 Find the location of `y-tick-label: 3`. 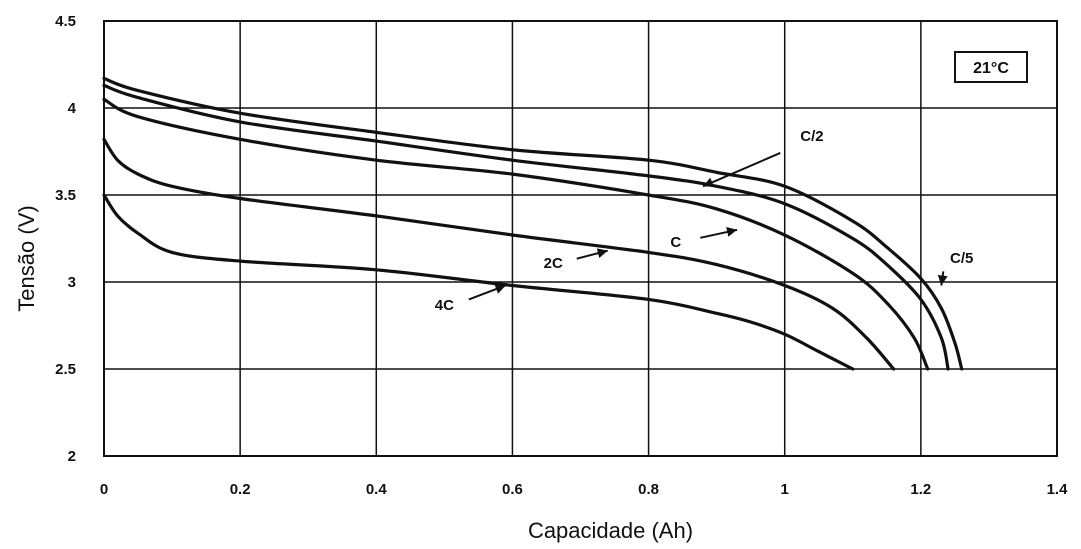

y-tick-label: 3 is located at coordinates (72, 282).